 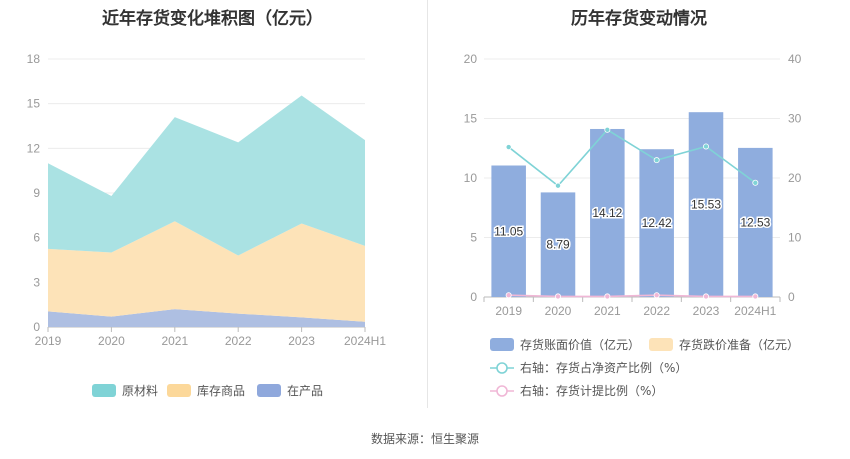 What do you see at coordinates (34, 59) in the screenshot?
I see `y-tick-label: 18` at bounding box center [34, 59].